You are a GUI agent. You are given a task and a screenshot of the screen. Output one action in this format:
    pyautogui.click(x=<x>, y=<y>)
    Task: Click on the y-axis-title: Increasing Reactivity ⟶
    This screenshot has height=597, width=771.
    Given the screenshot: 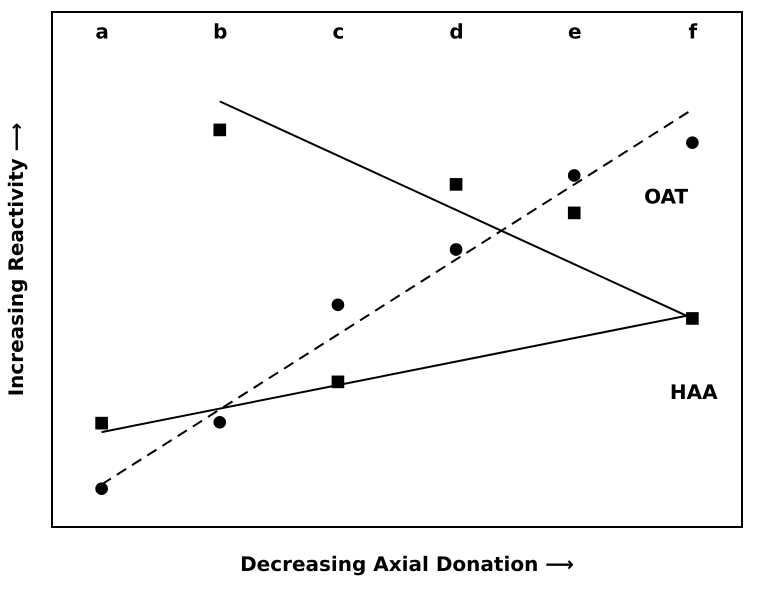 What is the action you would take?
    pyautogui.click(x=16, y=259)
    